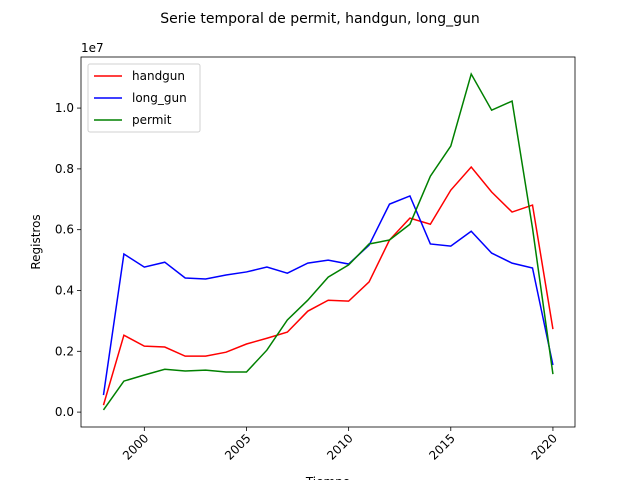  I want to click on legend-label: handgun, so click(158, 76).